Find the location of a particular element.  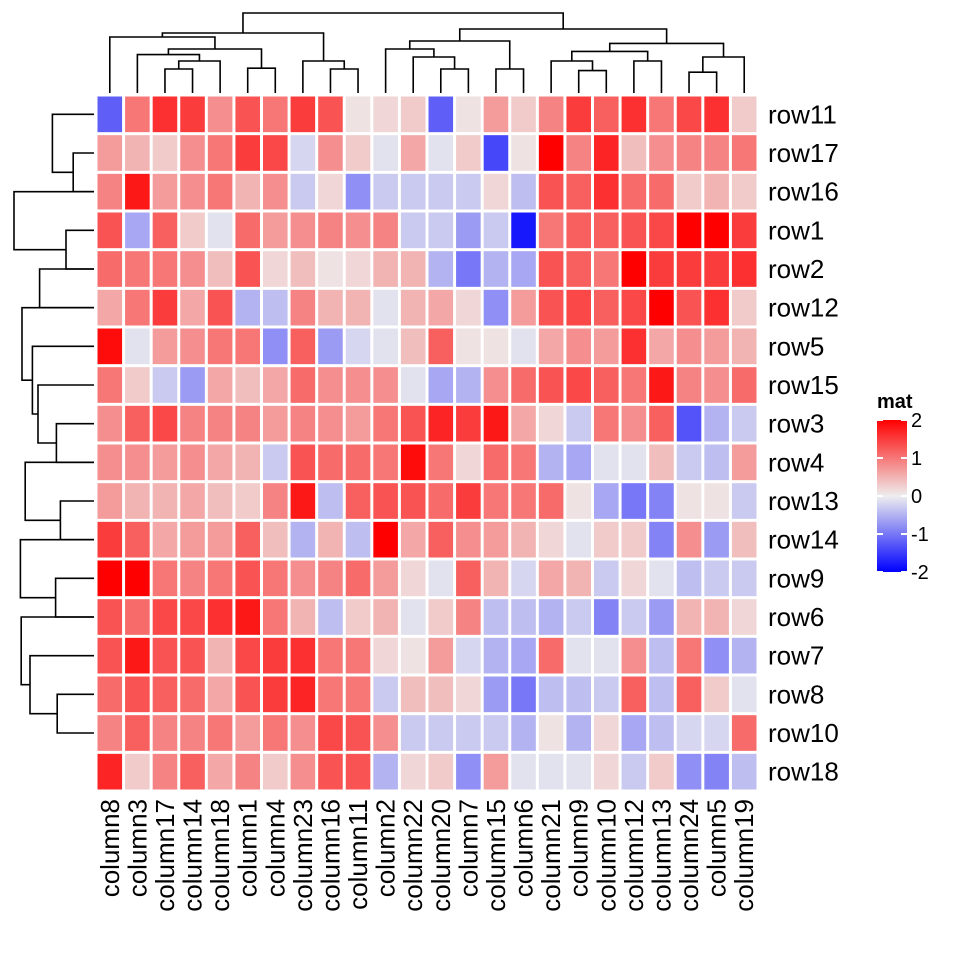

row-label: row9 is located at coordinates (796, 578).